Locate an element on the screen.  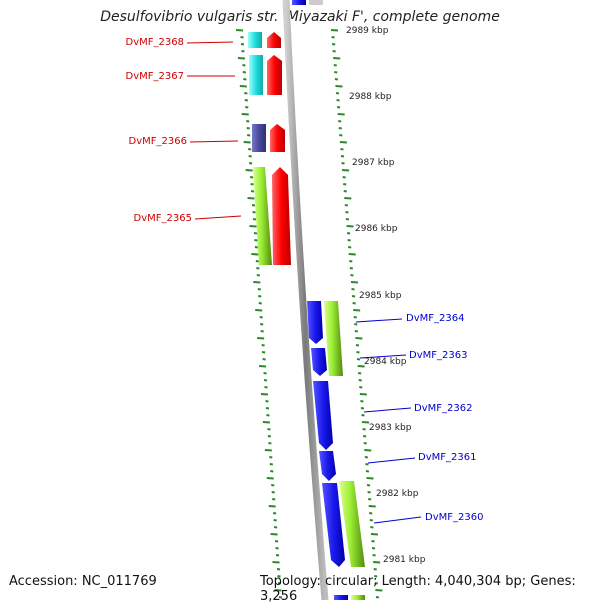
right-tick-track is located at coordinates (356, 314).